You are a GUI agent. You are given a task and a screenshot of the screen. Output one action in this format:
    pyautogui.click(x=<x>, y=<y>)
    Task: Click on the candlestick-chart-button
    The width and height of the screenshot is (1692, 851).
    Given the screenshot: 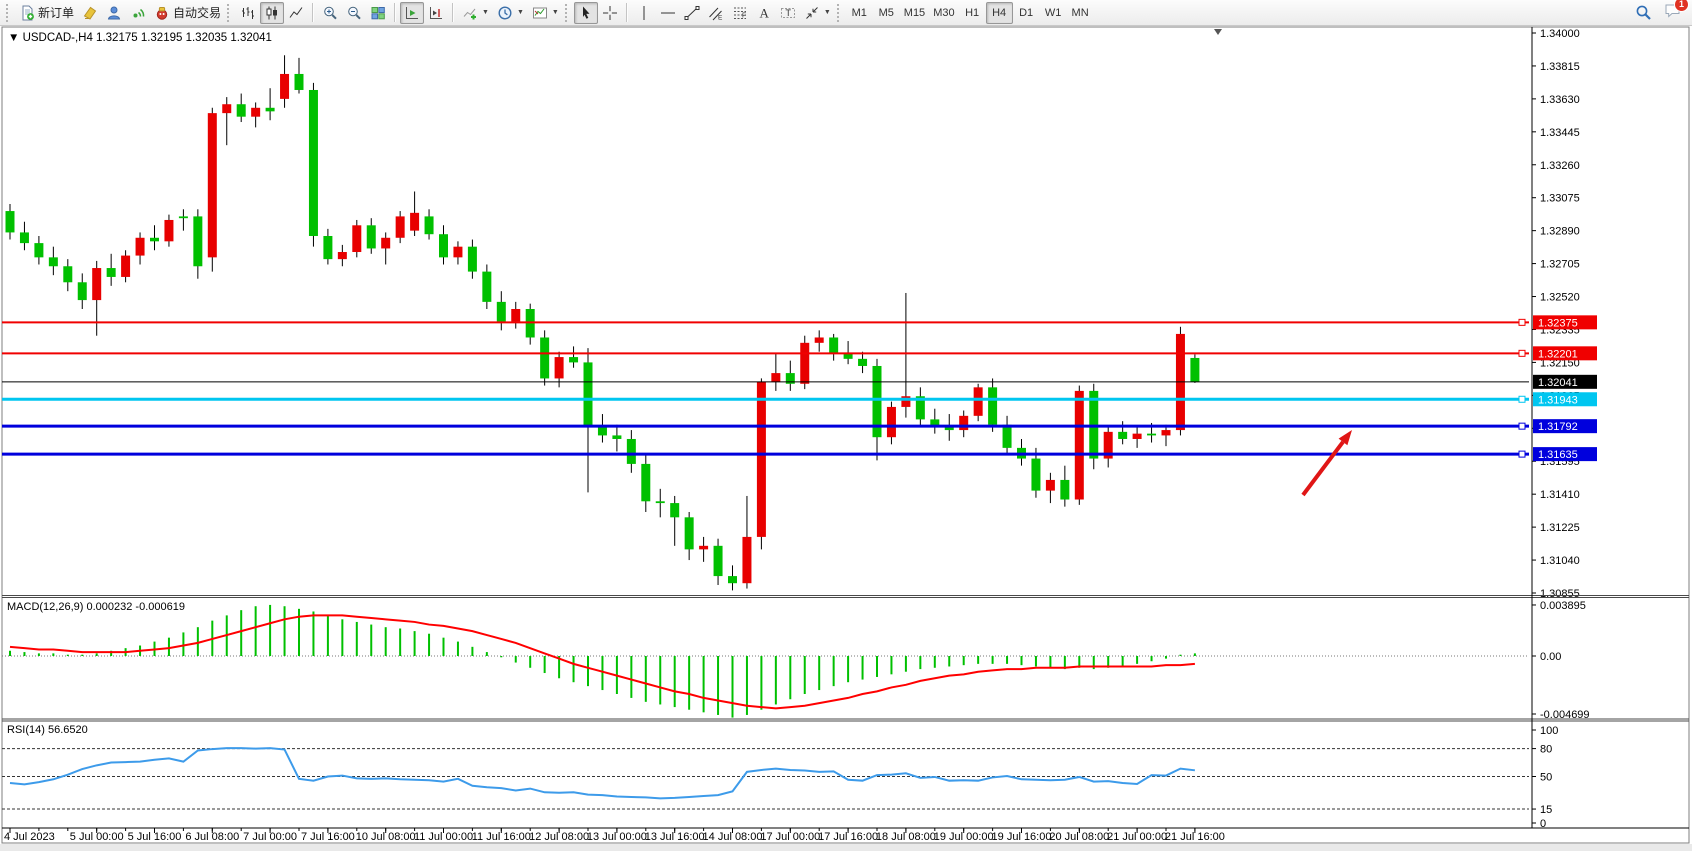 What is the action you would take?
    pyautogui.click(x=272, y=12)
    